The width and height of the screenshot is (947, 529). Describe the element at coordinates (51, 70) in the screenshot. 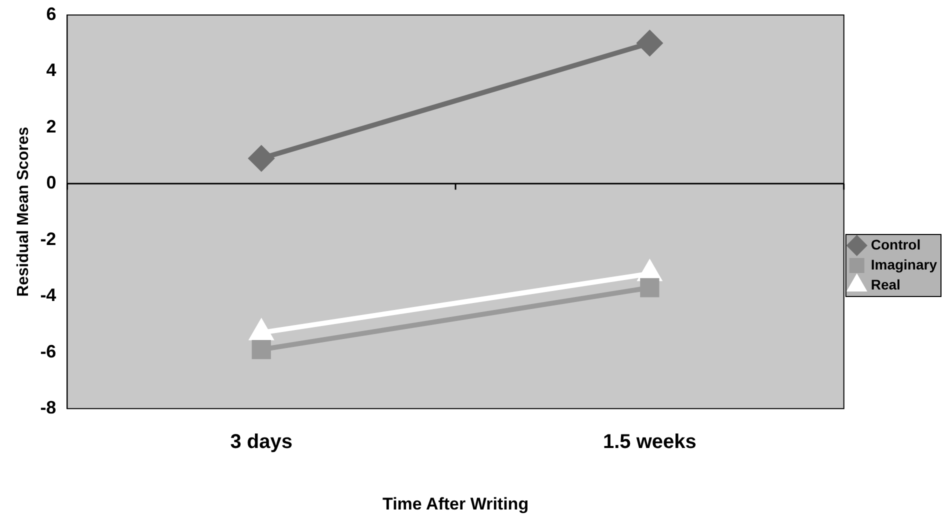

I see `y-tick-label: 4` at that location.